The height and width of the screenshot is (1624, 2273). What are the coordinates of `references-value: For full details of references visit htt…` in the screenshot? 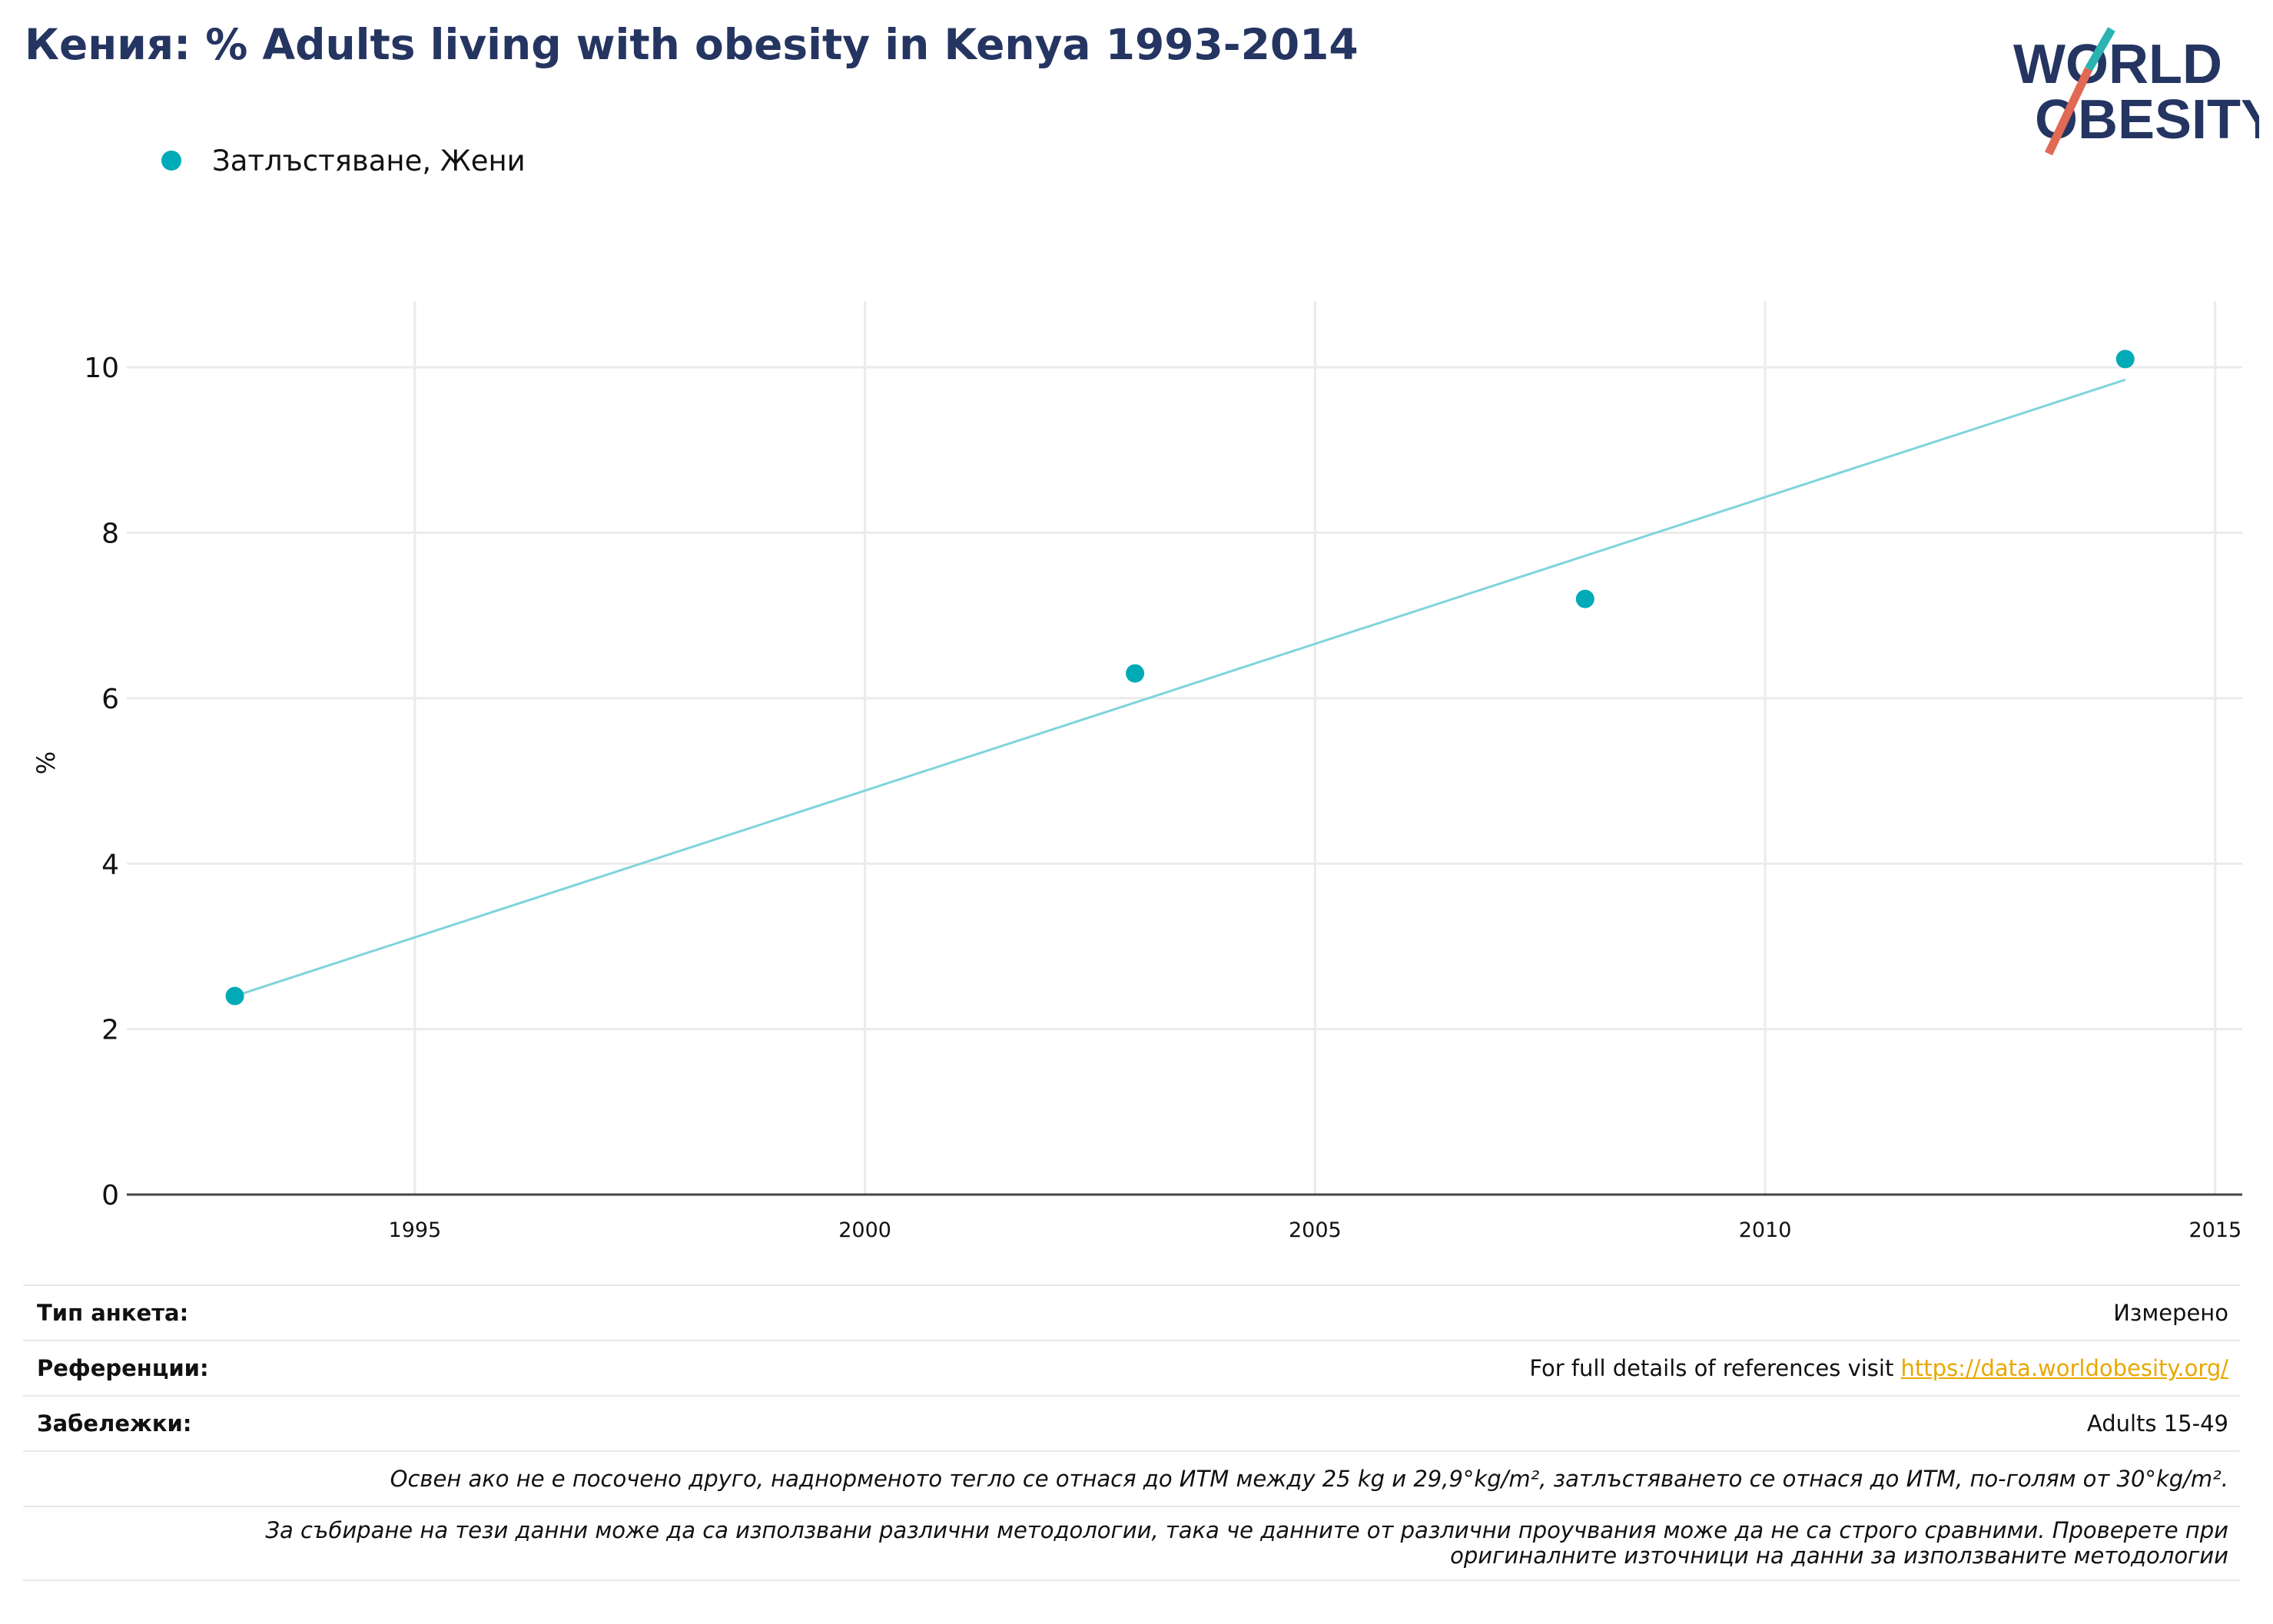 It's located at (1878, 1368).